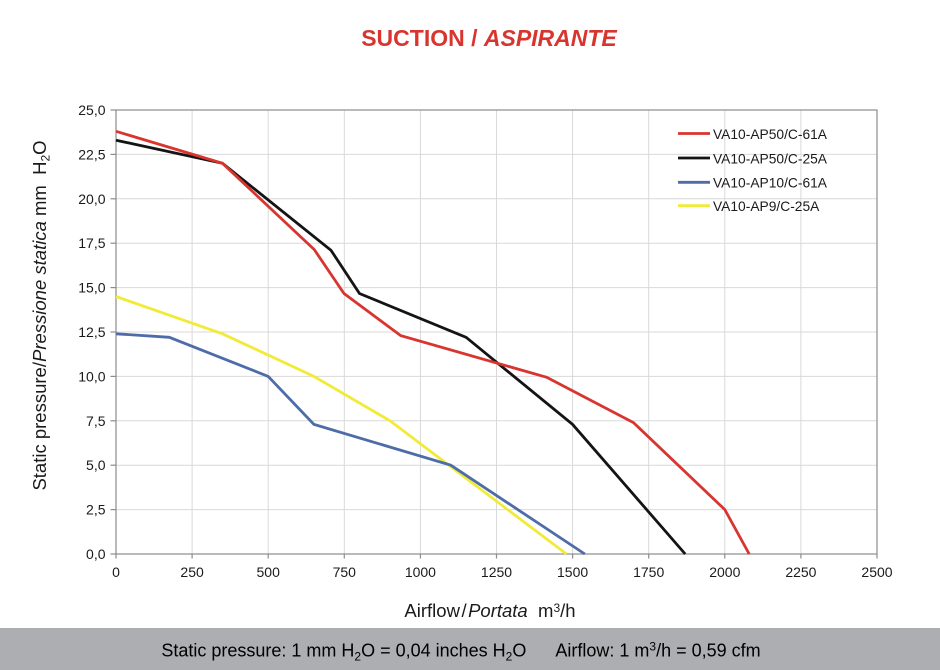  I want to click on svg-text: VA10-AP50/C-61A, so click(770, 134).